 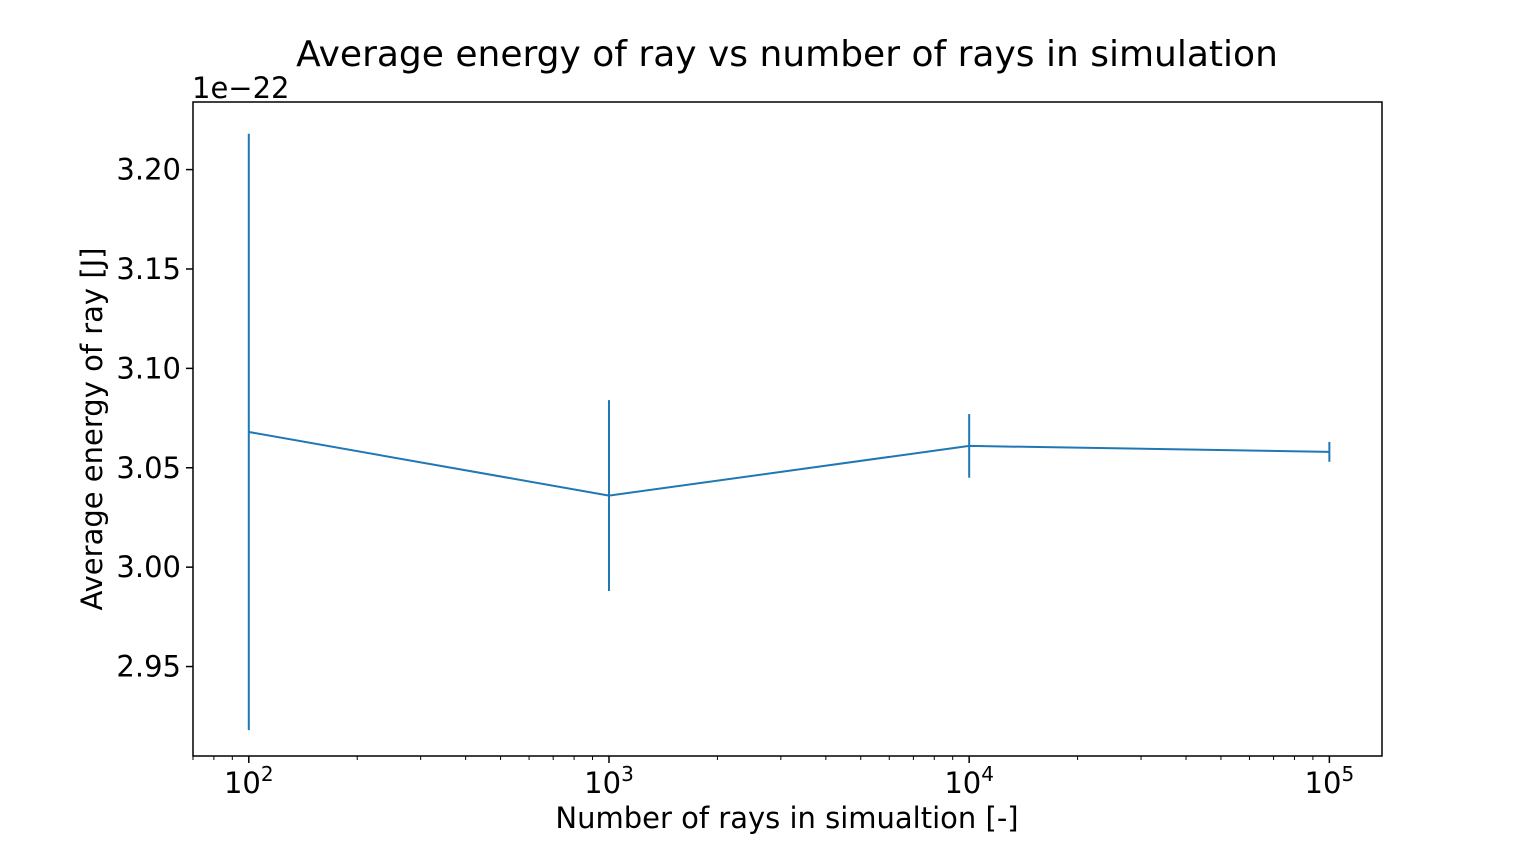 What do you see at coordinates (786, 818) in the screenshot?
I see `x-axis-label: Number of rays in simualtion [-]` at bounding box center [786, 818].